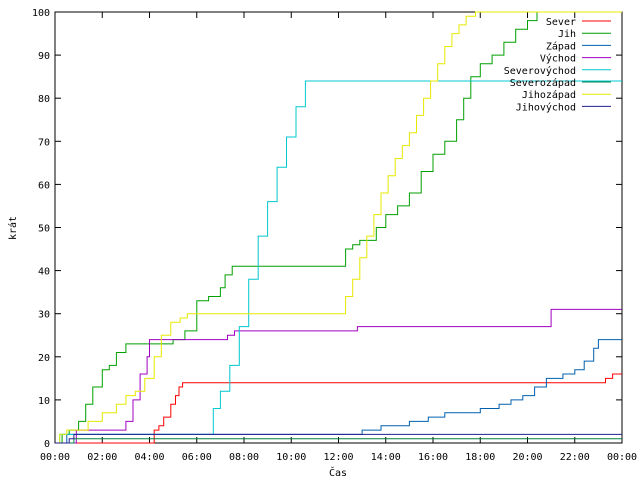  What do you see at coordinates (197, 457) in the screenshot?
I see `x-tick-label: 06:00` at bounding box center [197, 457].